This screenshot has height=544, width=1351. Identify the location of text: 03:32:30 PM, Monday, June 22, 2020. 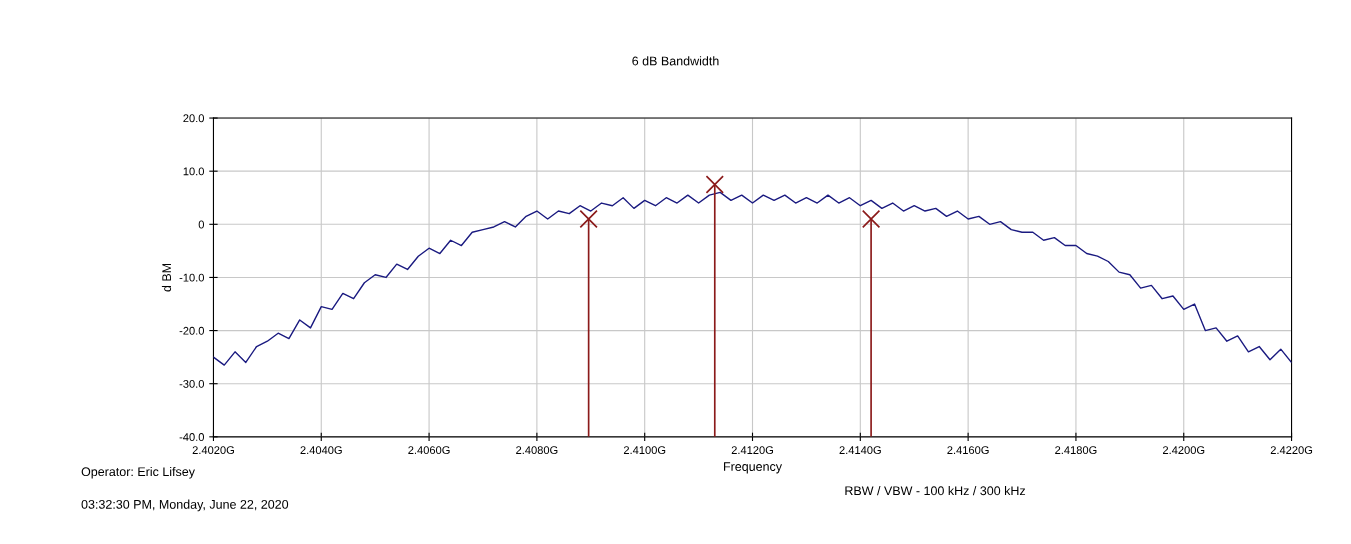
(185, 505).